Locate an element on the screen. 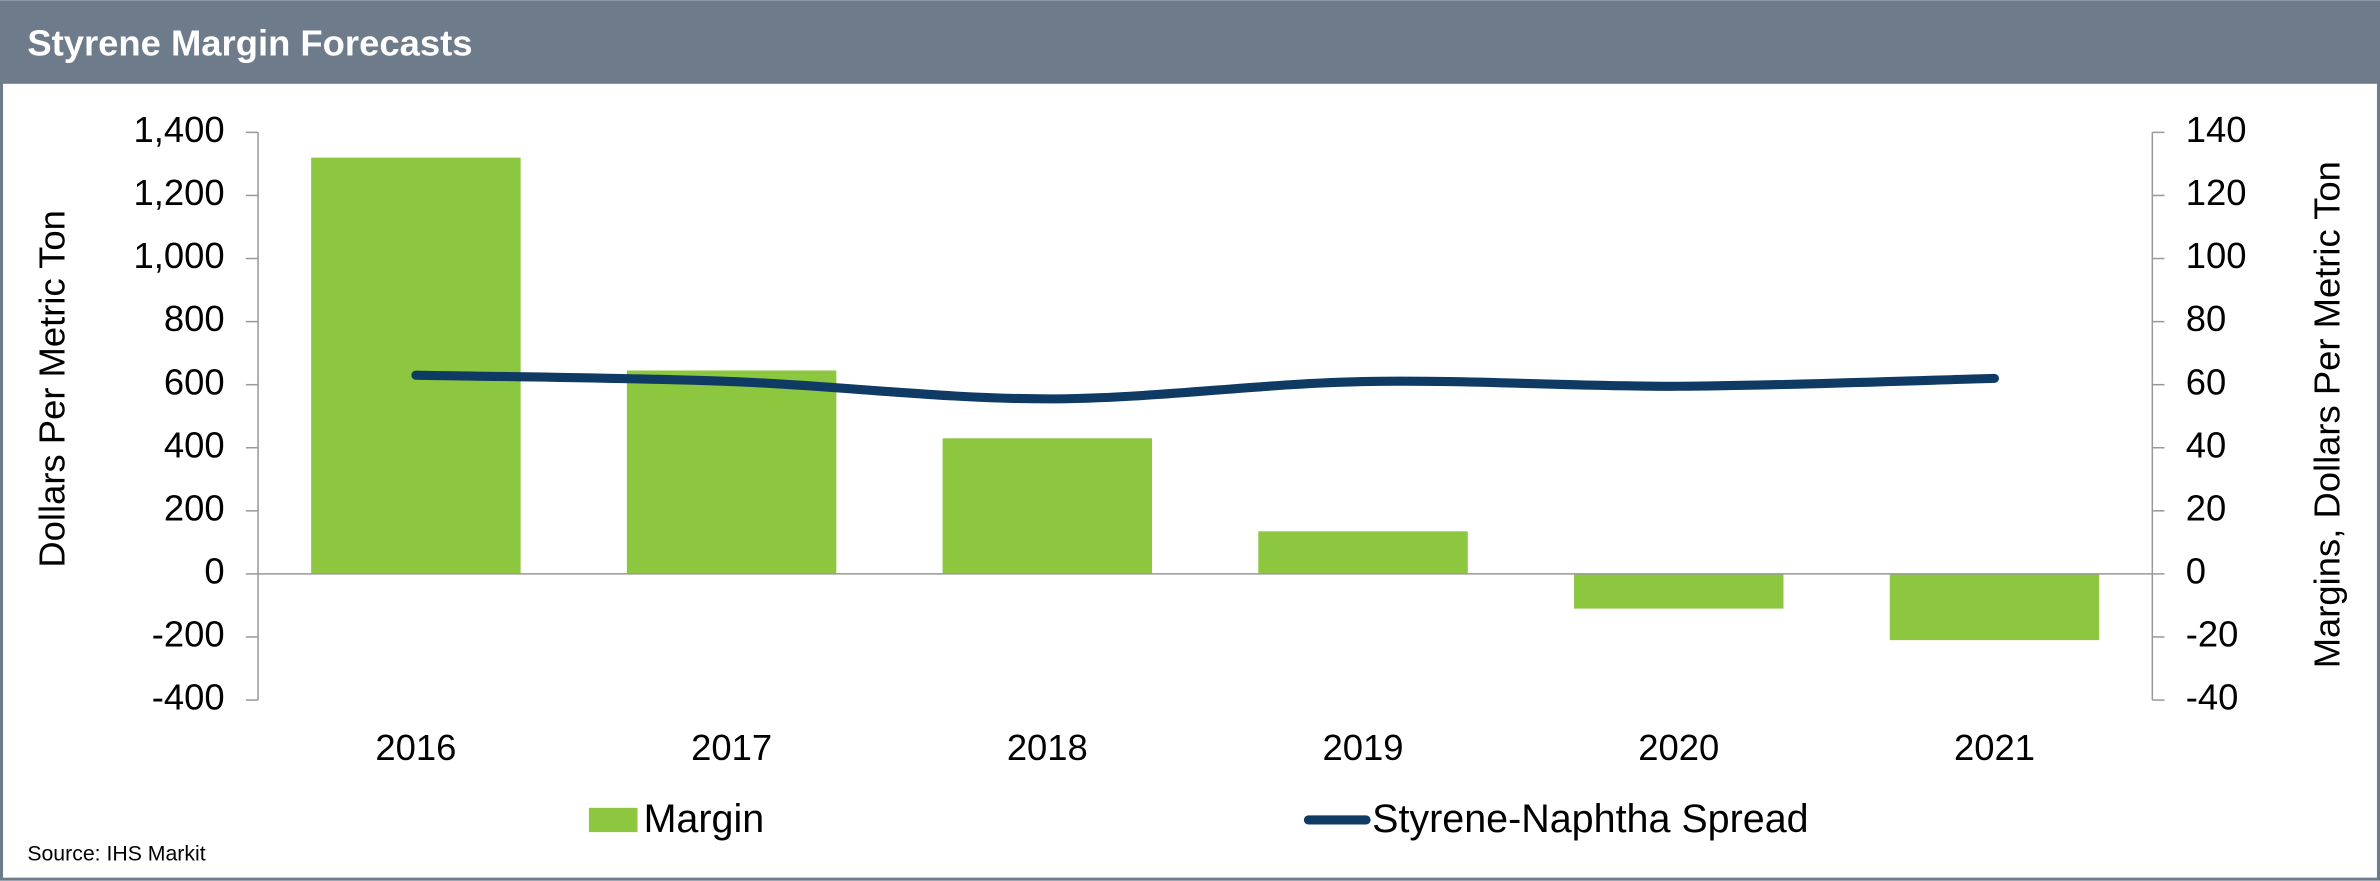 The width and height of the screenshot is (2380, 881). y2-tick-label: 0 is located at coordinates (2196, 571).